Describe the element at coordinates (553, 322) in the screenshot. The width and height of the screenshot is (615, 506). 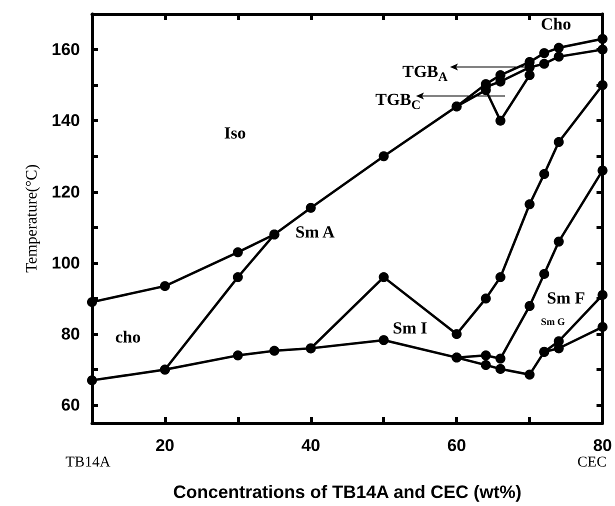
I see `annotation: Sm G` at that location.